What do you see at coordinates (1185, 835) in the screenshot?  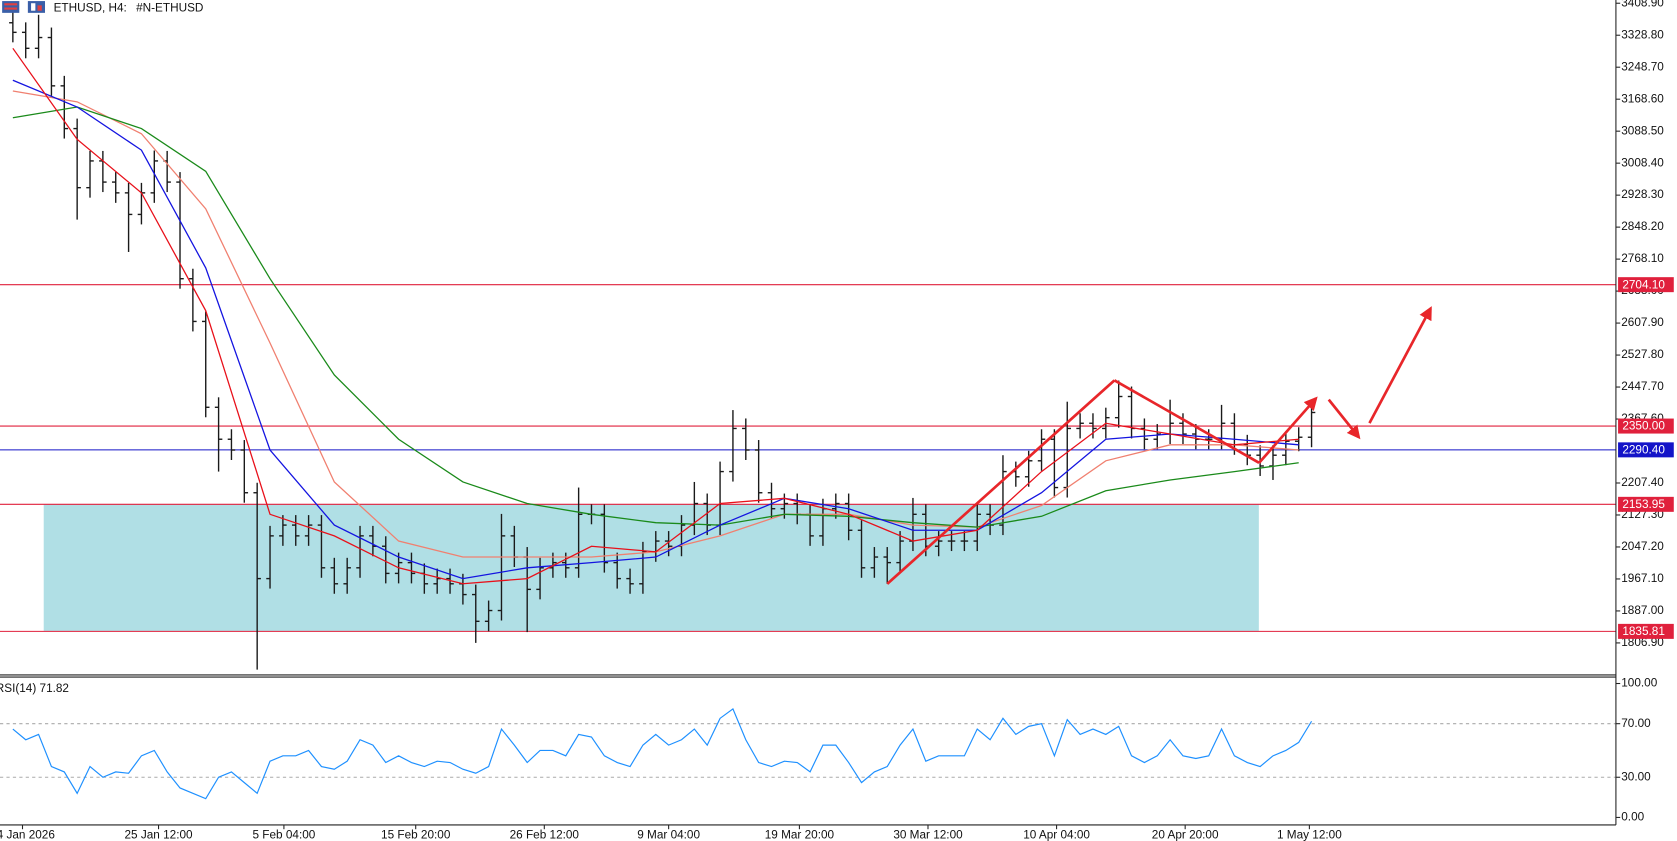 I see `x-tick-label: 20 Apr 20:00` at bounding box center [1185, 835].